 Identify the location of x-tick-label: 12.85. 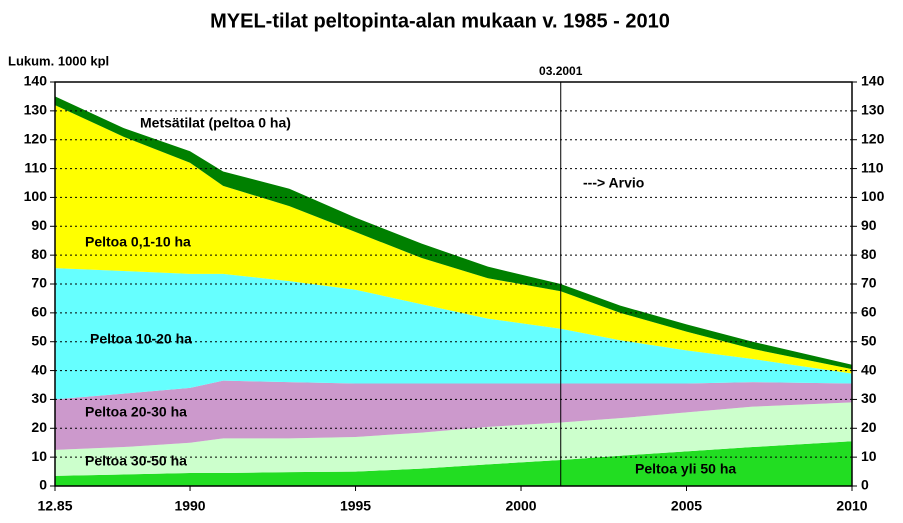
(54, 506).